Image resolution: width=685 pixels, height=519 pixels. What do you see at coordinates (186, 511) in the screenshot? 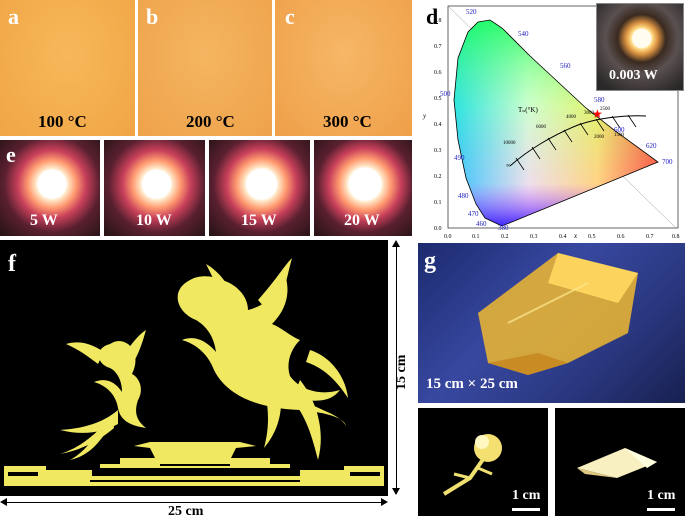
I see `width-dimension: 25 cm` at bounding box center [186, 511].